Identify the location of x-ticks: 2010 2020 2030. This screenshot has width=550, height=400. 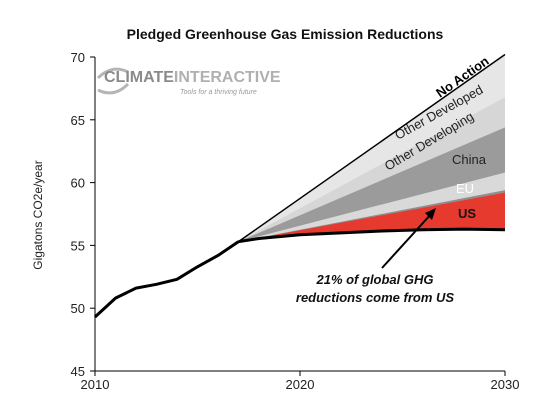
(300, 381).